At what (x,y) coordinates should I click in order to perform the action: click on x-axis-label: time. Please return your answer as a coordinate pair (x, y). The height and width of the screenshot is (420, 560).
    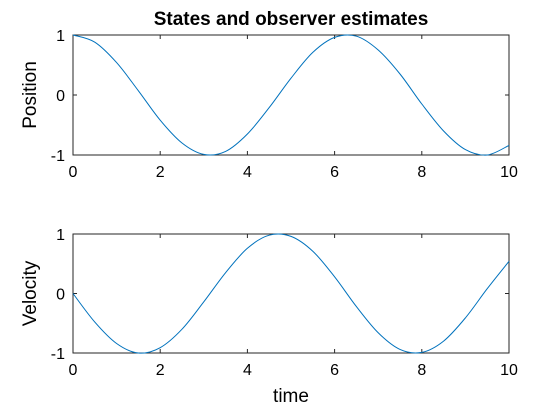
    Looking at the image, I should click on (291, 396).